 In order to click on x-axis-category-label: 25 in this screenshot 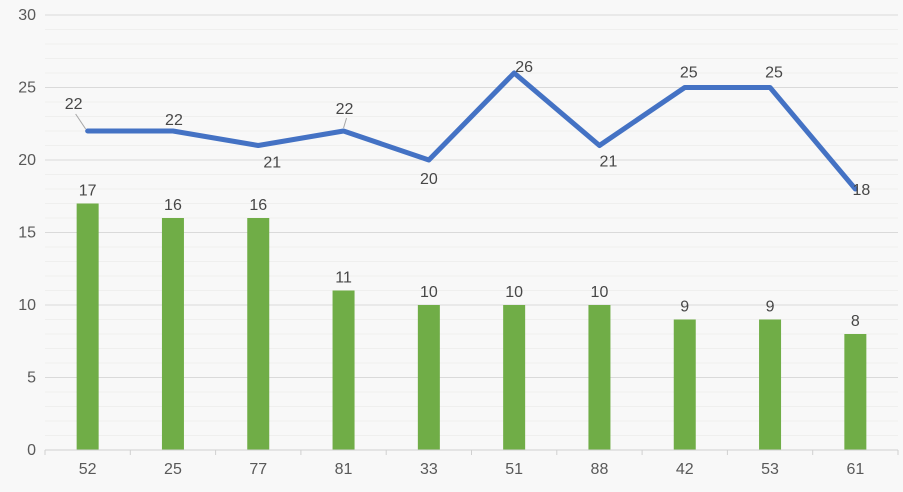, I will do `click(173, 469)`.